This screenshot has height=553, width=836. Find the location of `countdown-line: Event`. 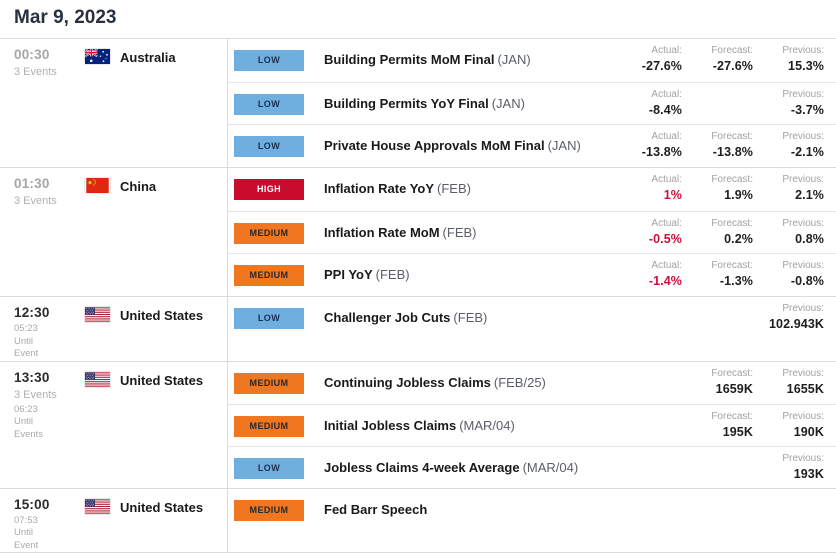

countdown-line: Event is located at coordinates (26, 545).